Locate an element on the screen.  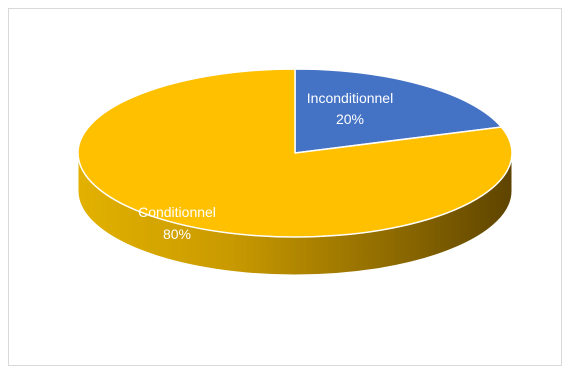
pie-slice-inconditionnel is located at coordinates (398, 111).